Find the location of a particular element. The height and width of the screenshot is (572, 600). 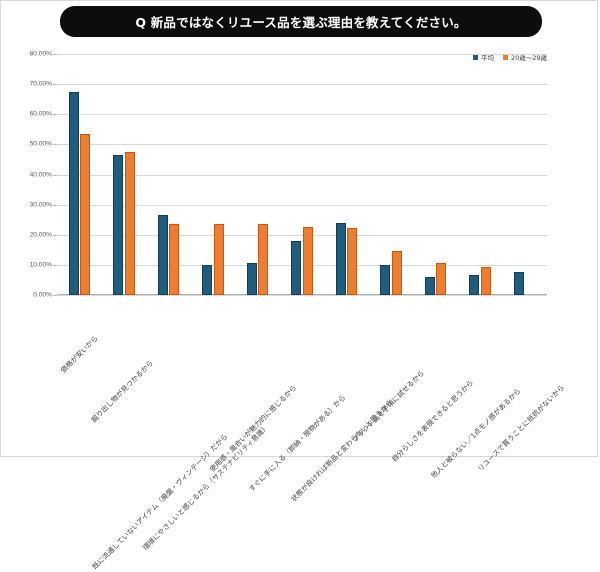

legend-item: 20歳～29歳 is located at coordinates (525, 57).